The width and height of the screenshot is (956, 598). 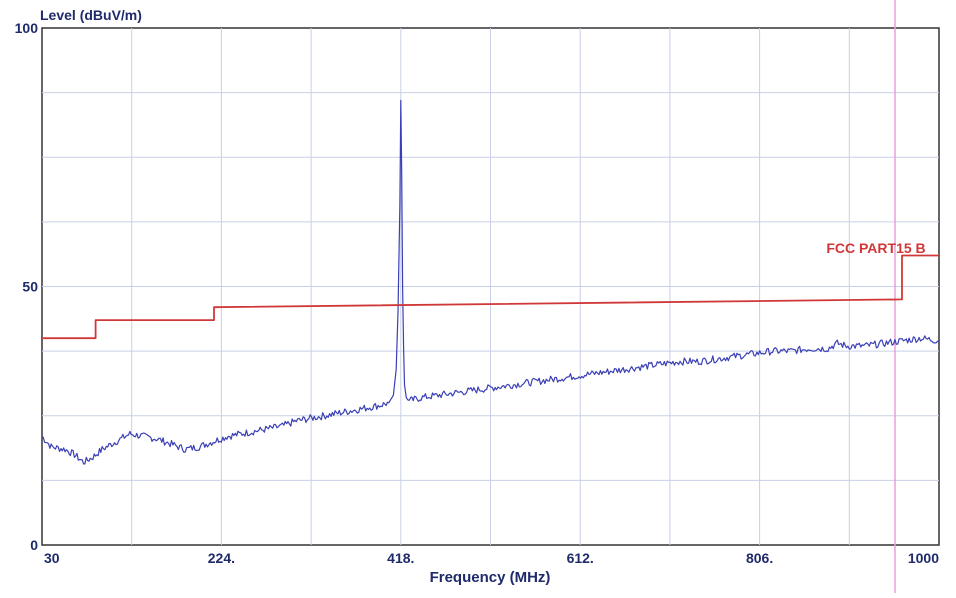 What do you see at coordinates (52, 558) in the screenshot?
I see `x-tick-label: 30` at bounding box center [52, 558].